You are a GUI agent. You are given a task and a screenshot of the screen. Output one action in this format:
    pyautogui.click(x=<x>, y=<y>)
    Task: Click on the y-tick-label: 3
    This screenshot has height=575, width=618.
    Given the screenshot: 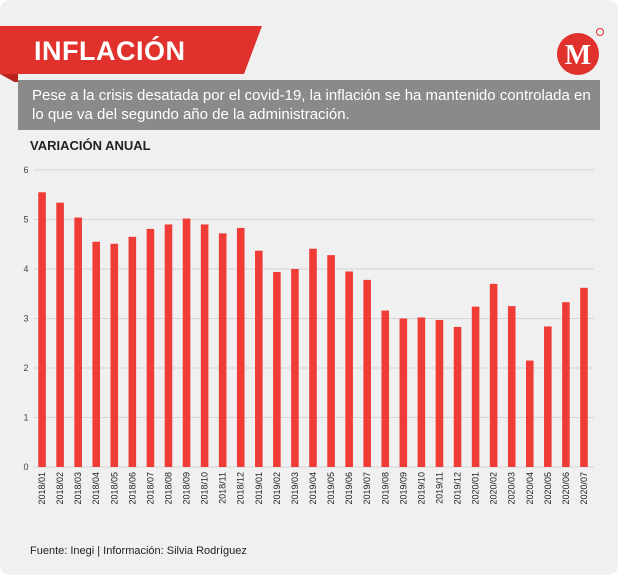 What is the action you would take?
    pyautogui.click(x=25, y=319)
    